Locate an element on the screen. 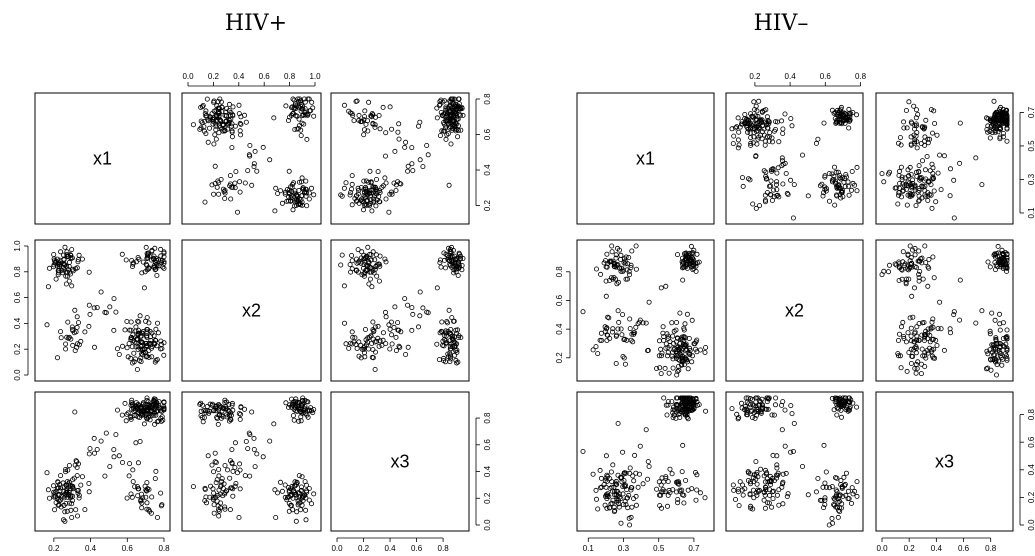 This screenshot has width=1035, height=556. panel-r2-c2: x2 is located at coordinates (794, 310).